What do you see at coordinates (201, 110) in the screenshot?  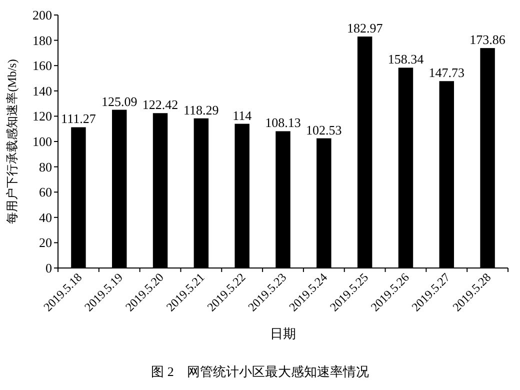 I see `data-label: 118.29` at bounding box center [201, 110].